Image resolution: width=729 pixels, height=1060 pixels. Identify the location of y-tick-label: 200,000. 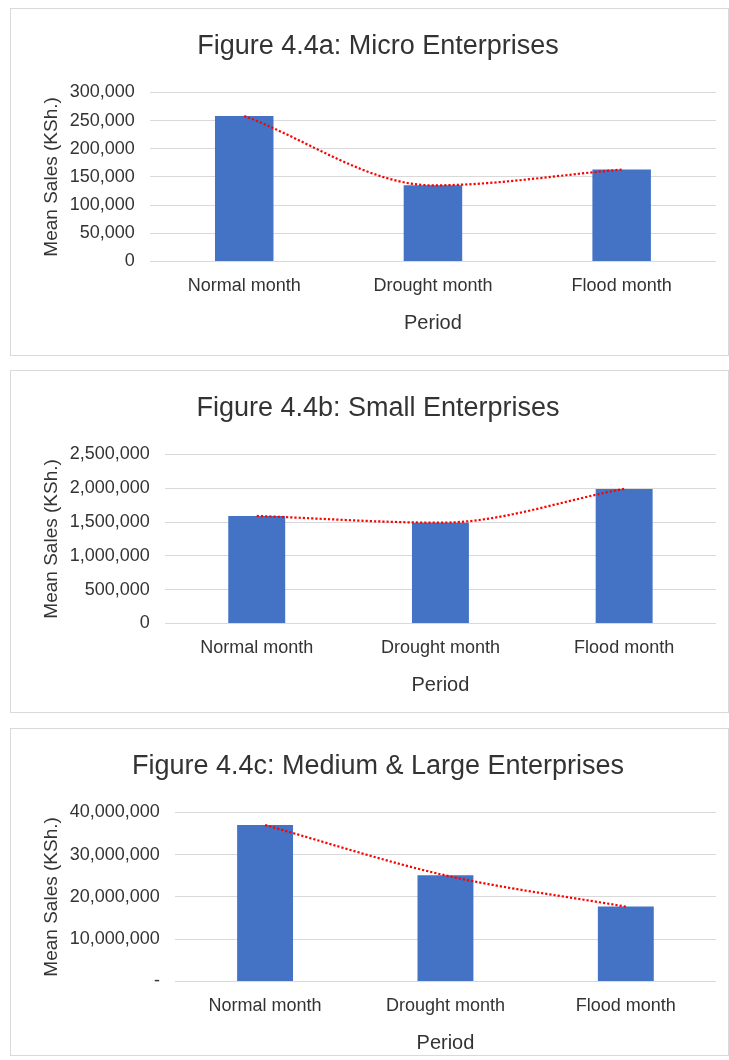
(102, 147).